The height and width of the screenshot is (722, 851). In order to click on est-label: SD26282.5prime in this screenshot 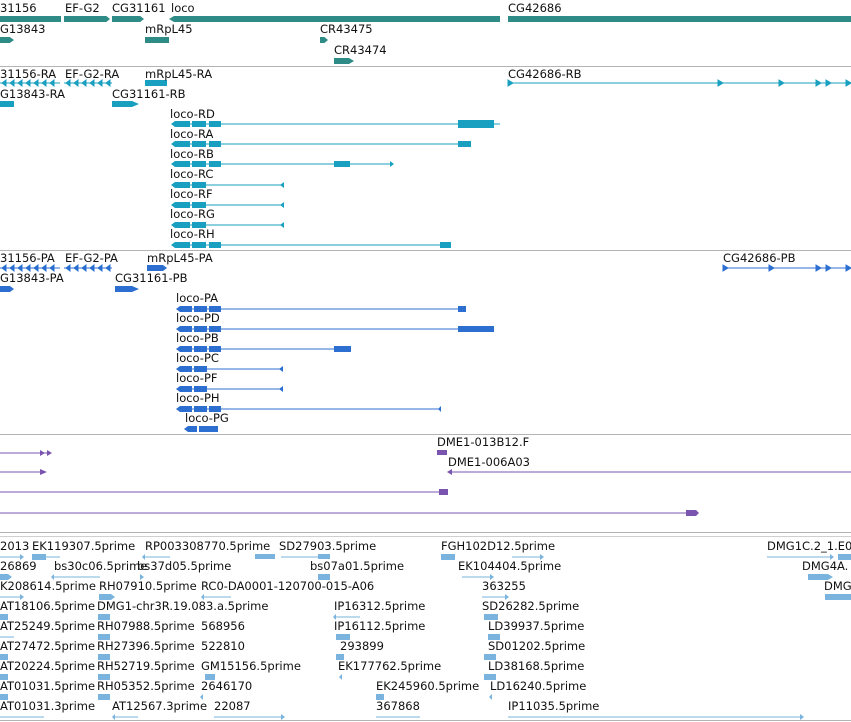, I will do `click(531, 606)`.